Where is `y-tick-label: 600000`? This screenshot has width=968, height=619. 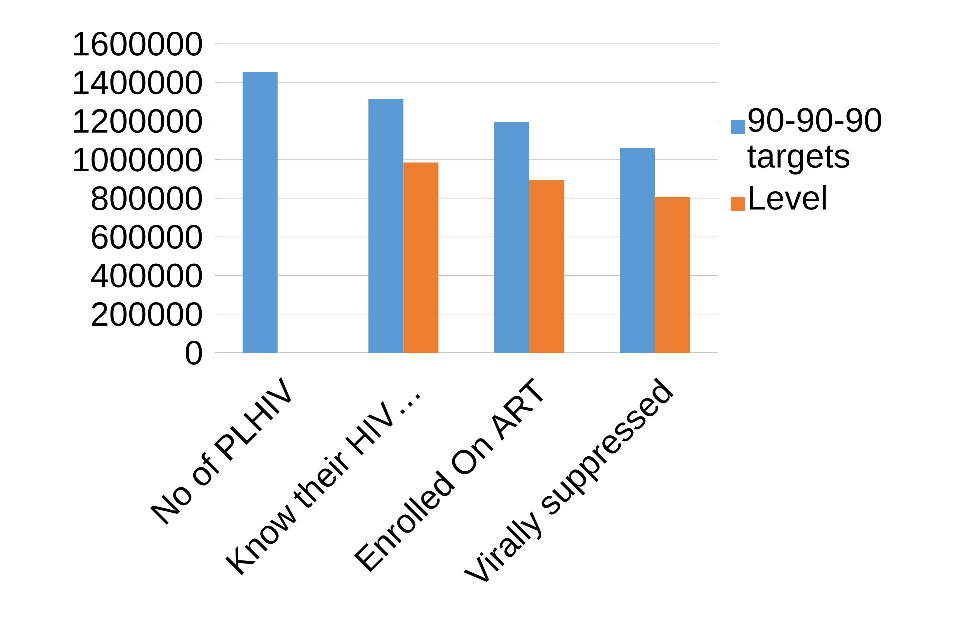 y-tick-label: 600000 is located at coordinates (147, 237).